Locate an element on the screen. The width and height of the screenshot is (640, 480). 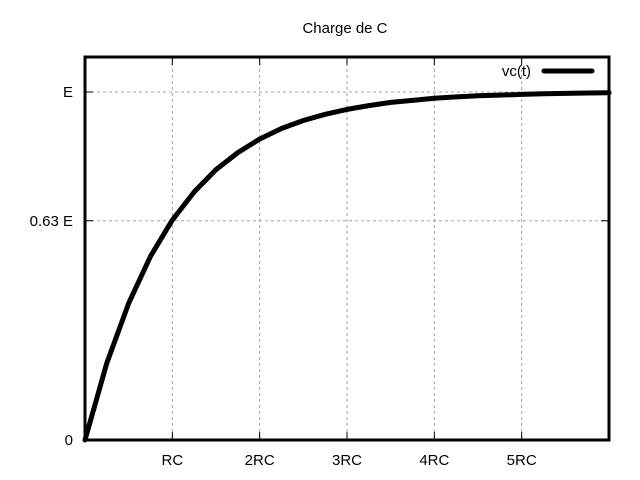
legend: vc(t) is located at coordinates (548, 71).